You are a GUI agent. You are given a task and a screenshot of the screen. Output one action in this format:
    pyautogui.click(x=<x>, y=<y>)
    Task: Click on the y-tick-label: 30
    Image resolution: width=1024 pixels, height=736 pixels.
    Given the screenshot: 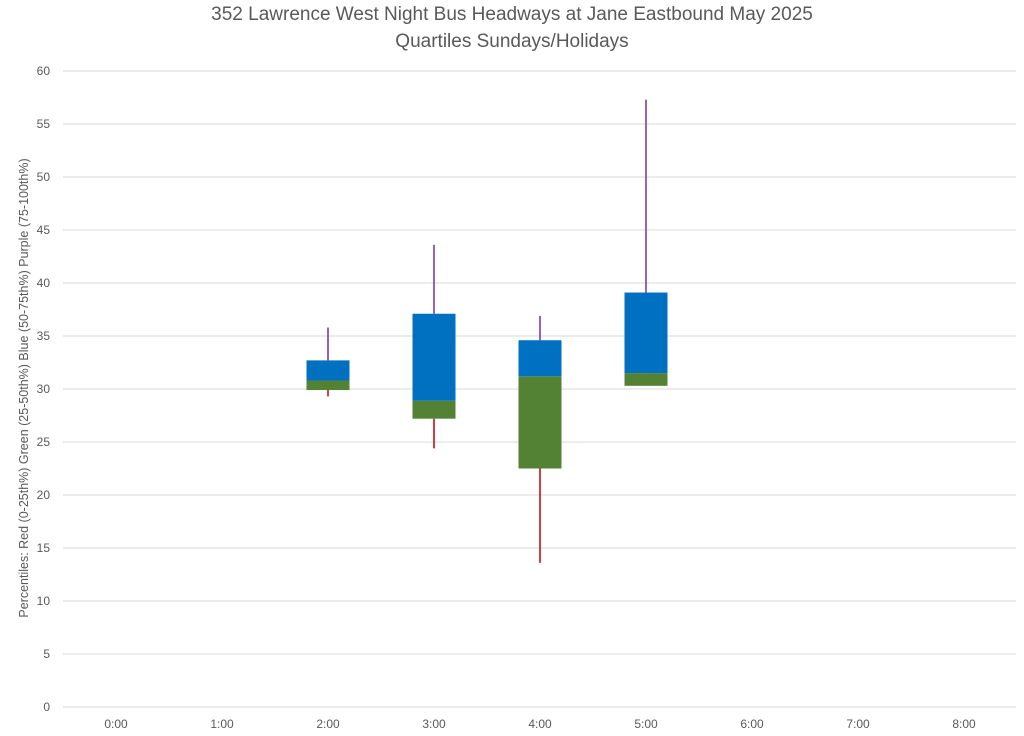 What is the action you would take?
    pyautogui.click(x=44, y=389)
    